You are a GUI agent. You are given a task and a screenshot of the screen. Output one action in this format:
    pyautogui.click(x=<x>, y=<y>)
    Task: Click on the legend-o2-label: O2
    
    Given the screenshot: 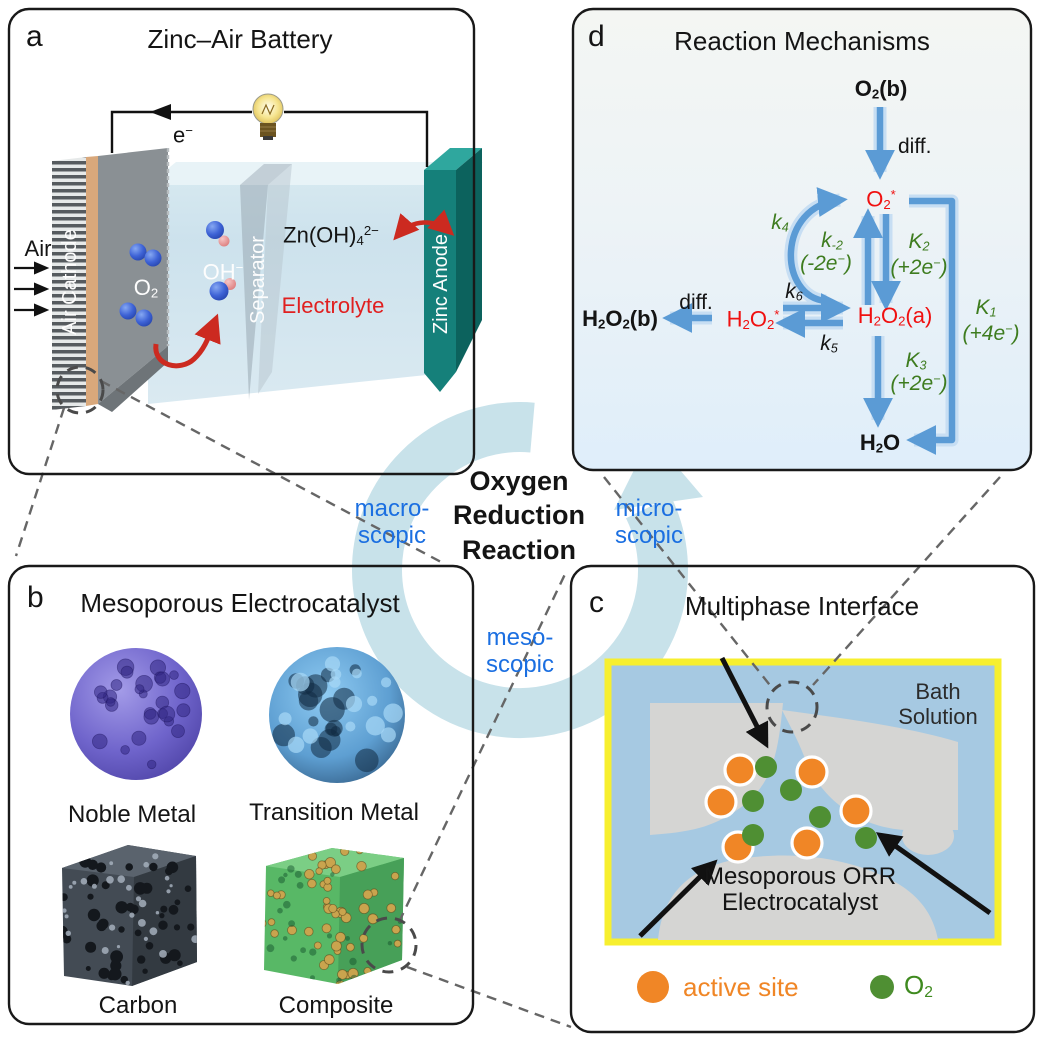 What is the action you would take?
    pyautogui.click(x=918, y=986)
    